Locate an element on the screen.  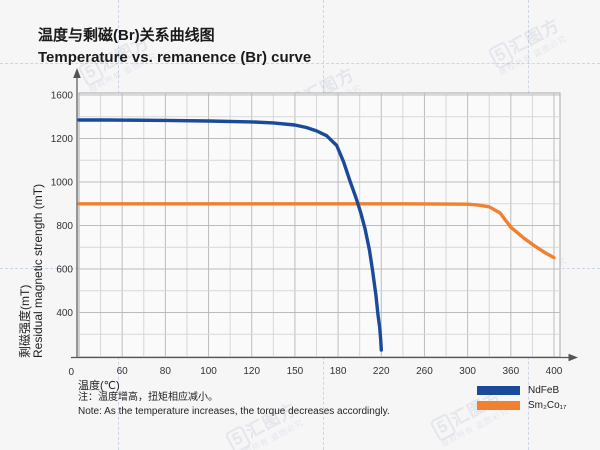
chart-title-zh: 温度与剩磁(Br)关系曲线图 is located at coordinates (126, 35).